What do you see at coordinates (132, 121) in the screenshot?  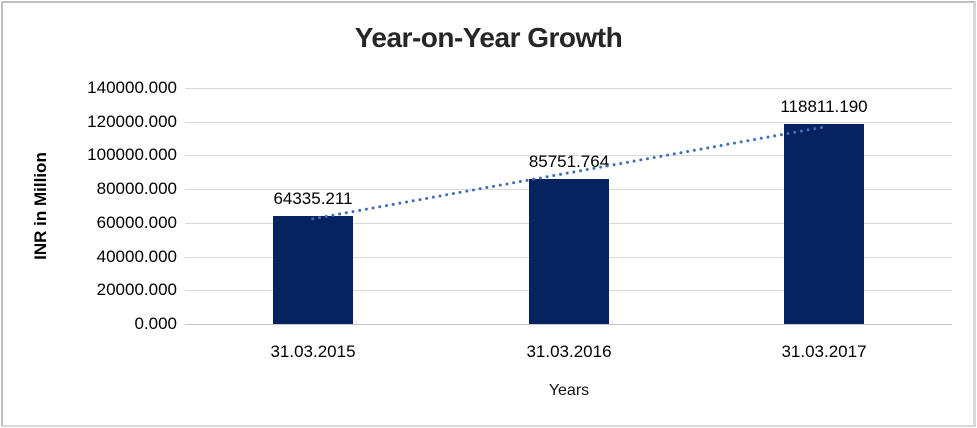 I see `y-tick-label: 120000.000` at bounding box center [132, 121].